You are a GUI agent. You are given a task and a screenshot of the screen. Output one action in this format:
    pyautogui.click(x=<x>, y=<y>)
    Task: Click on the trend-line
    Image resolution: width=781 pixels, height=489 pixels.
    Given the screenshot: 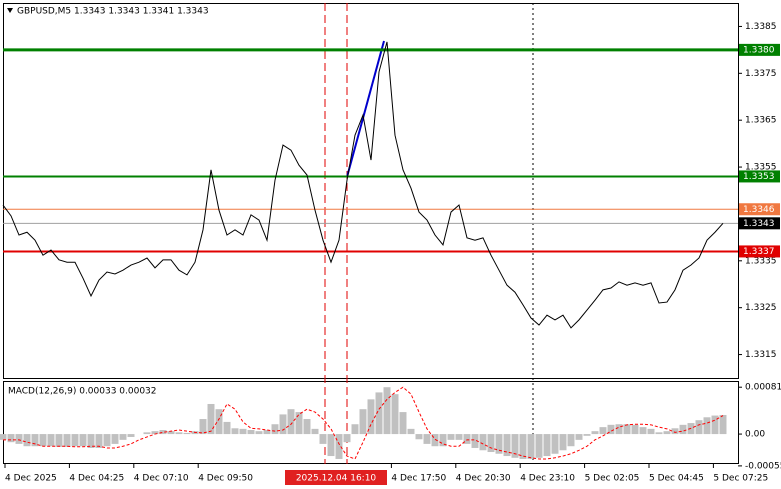 What is the action you would take?
    pyautogui.click(x=365, y=109)
    